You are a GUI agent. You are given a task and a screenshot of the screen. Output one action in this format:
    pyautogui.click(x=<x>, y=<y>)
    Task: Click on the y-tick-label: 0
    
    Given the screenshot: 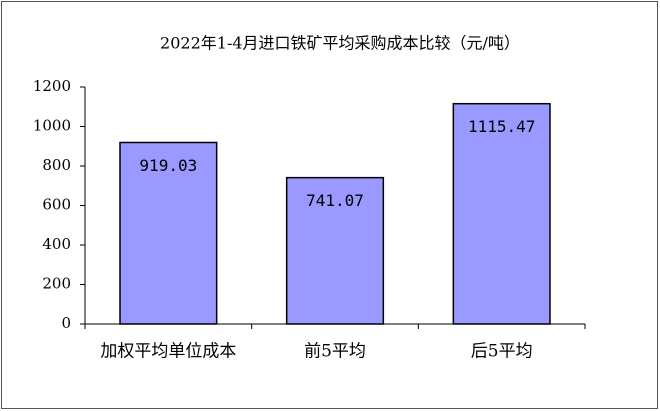 What is the action you would take?
    pyautogui.click(x=66, y=323)
    